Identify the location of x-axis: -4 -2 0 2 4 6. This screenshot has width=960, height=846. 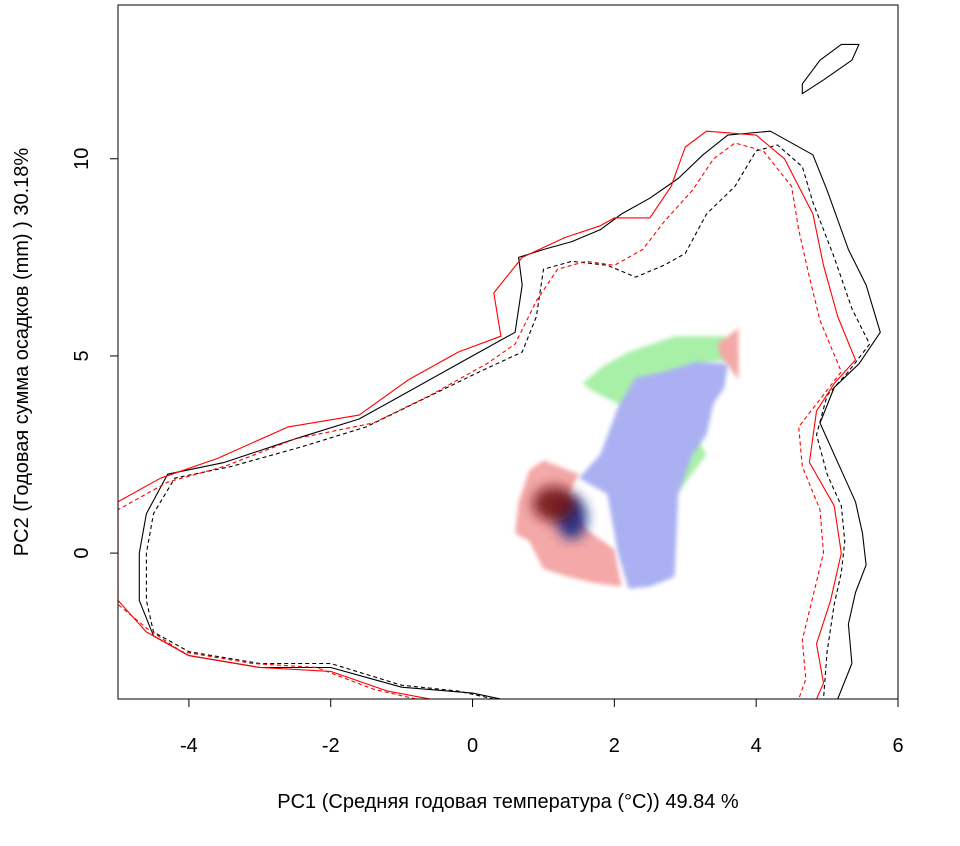
(542, 728).